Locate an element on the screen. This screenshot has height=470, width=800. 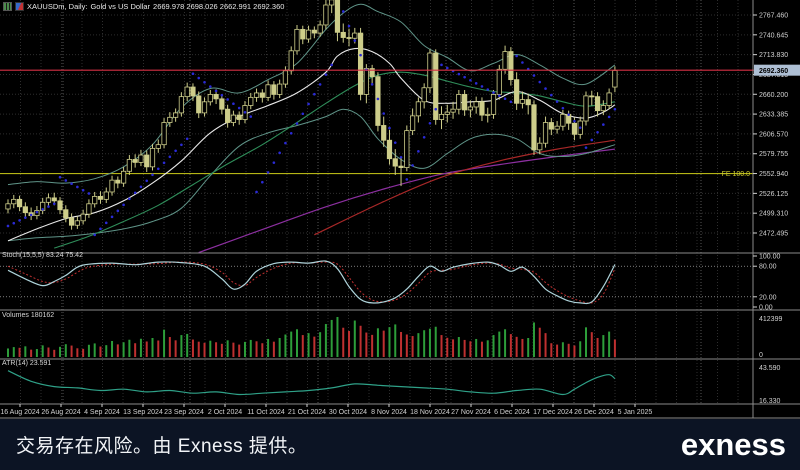
date-tick-label: 2 Oct 2024 is located at coordinates (225, 412).